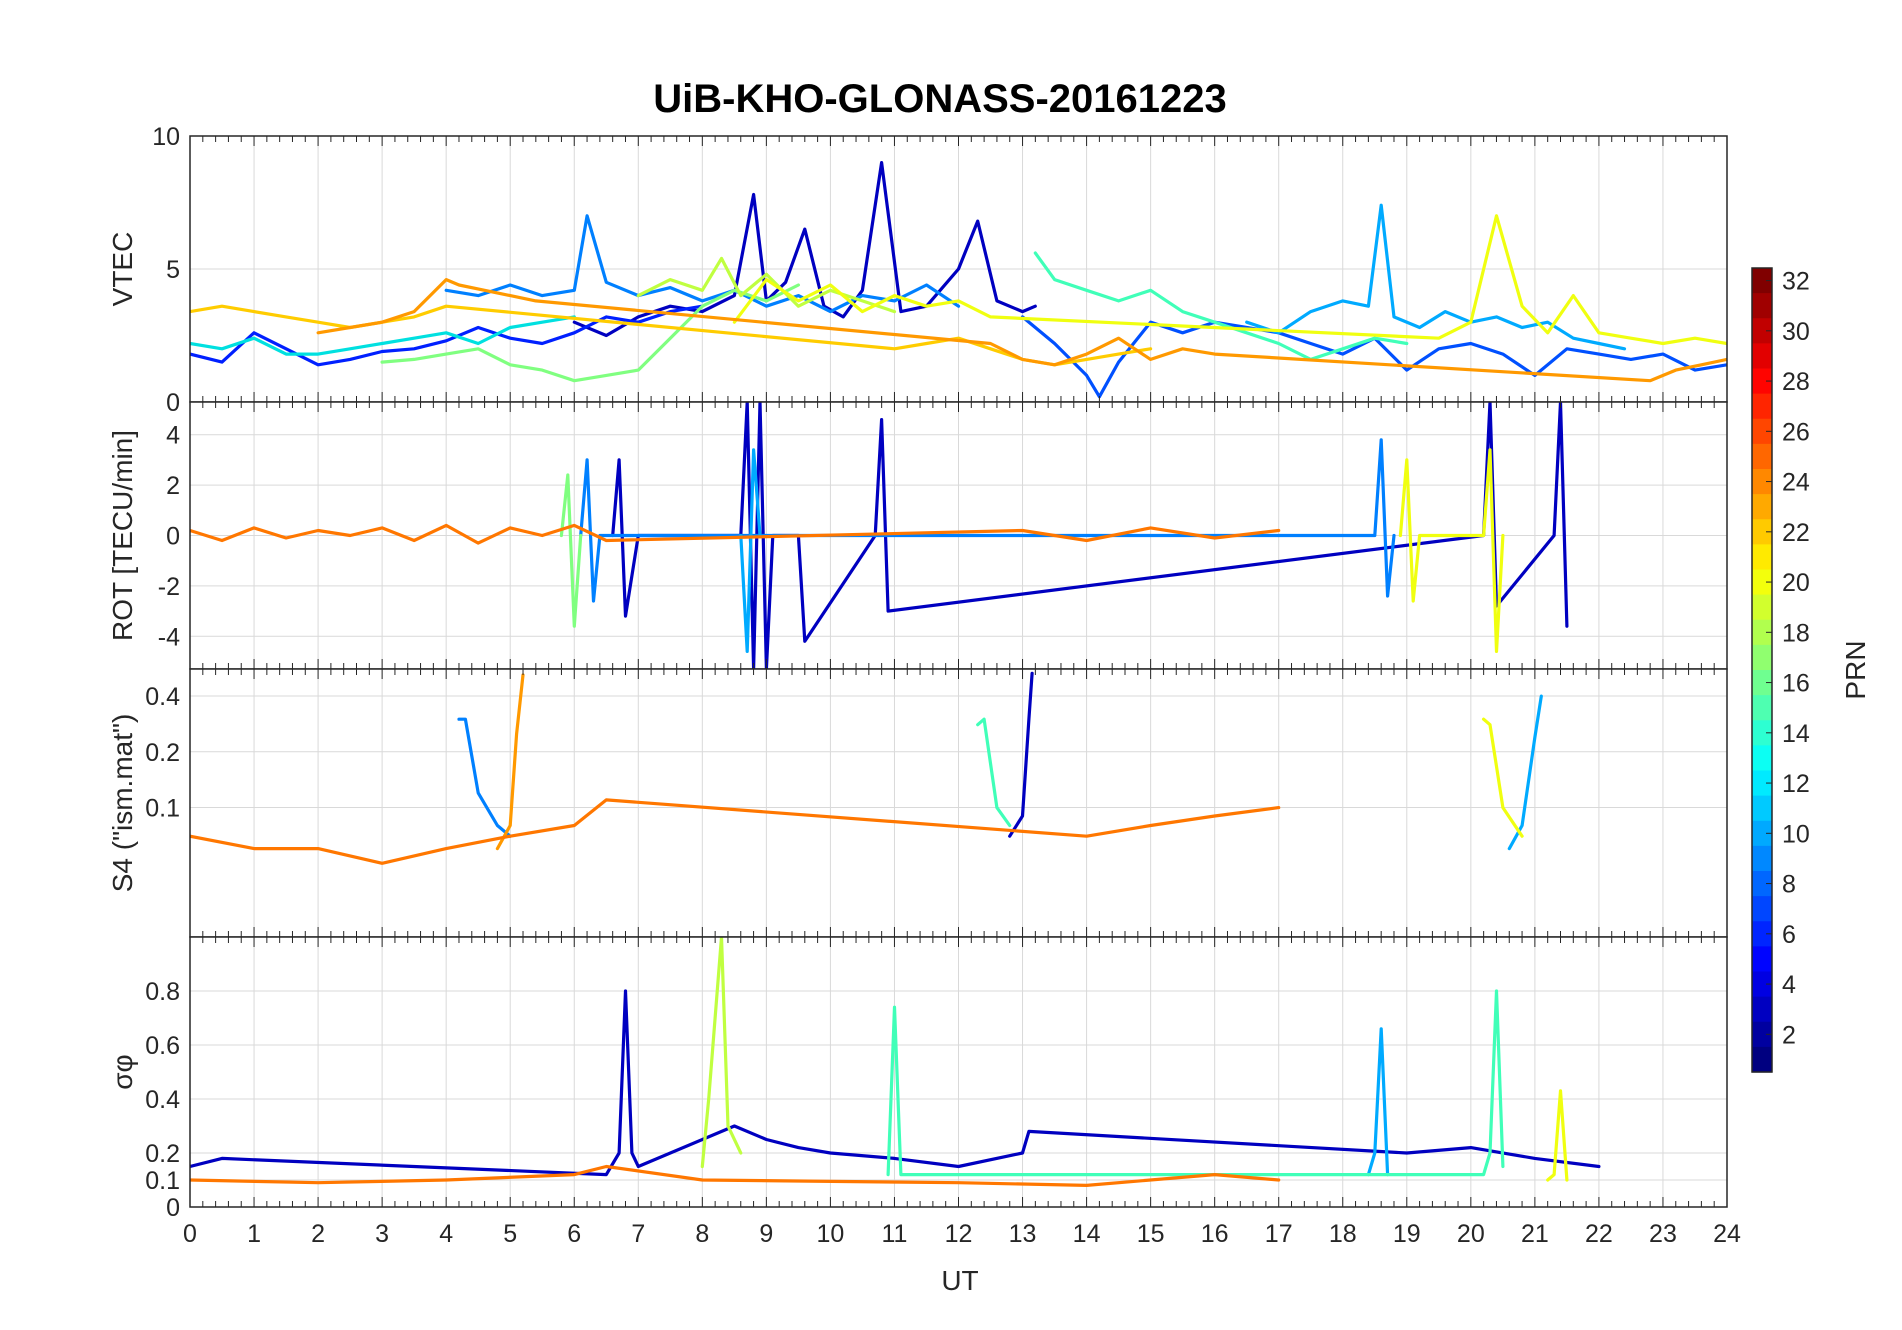  I want to click on x-tick-label: 6, so click(574, 1234).